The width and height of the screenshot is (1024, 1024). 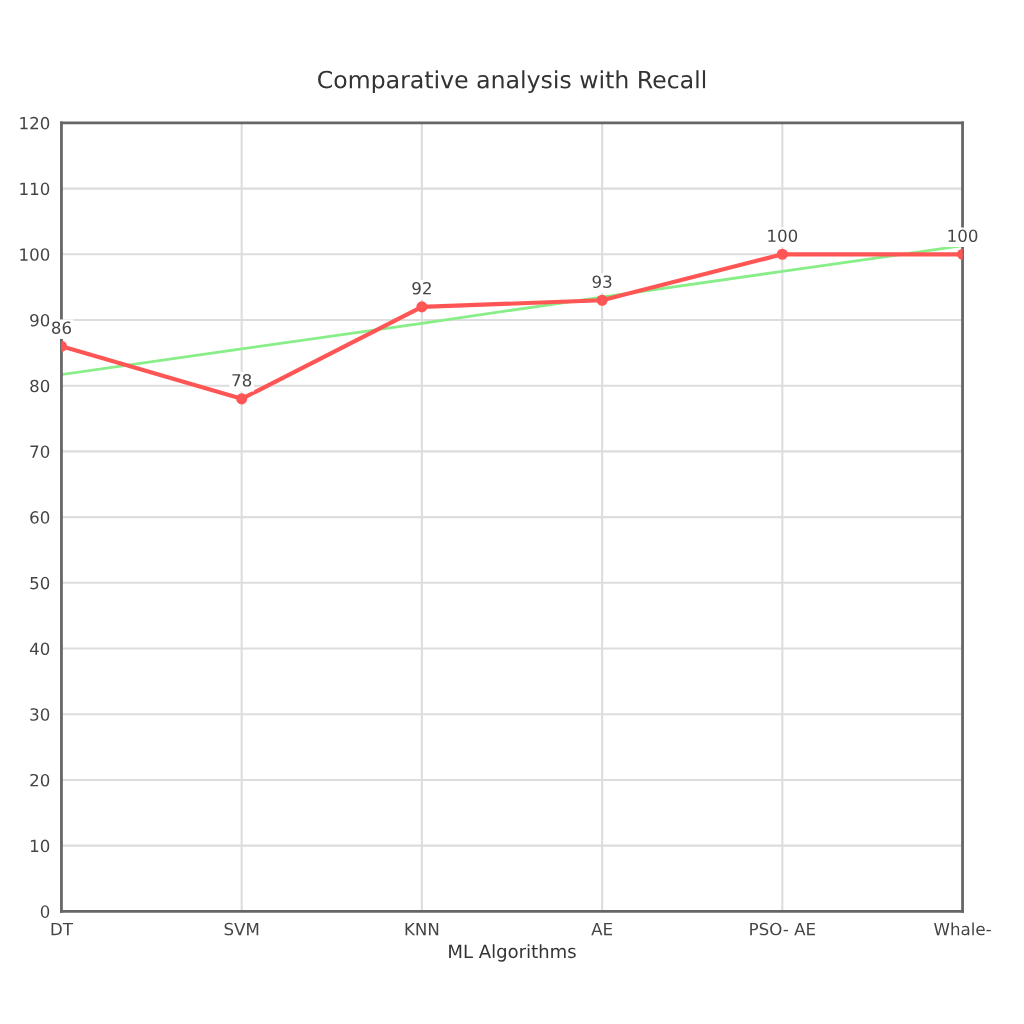 I want to click on y-tick-label: 30, so click(x=40, y=714).